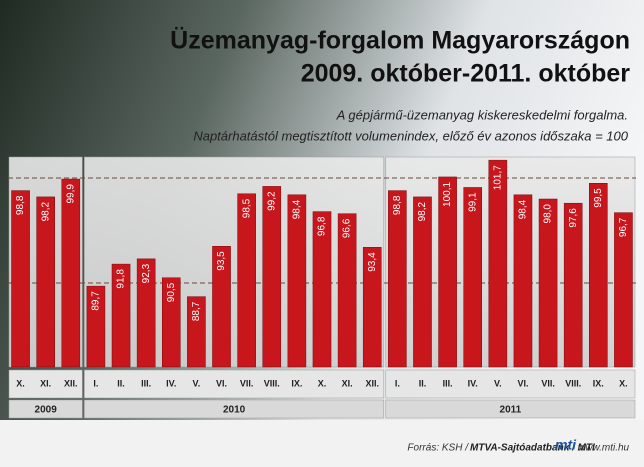  Describe the element at coordinates (466, 74) in the screenshot. I see `chart-title: 2009. október-2011. október` at that location.